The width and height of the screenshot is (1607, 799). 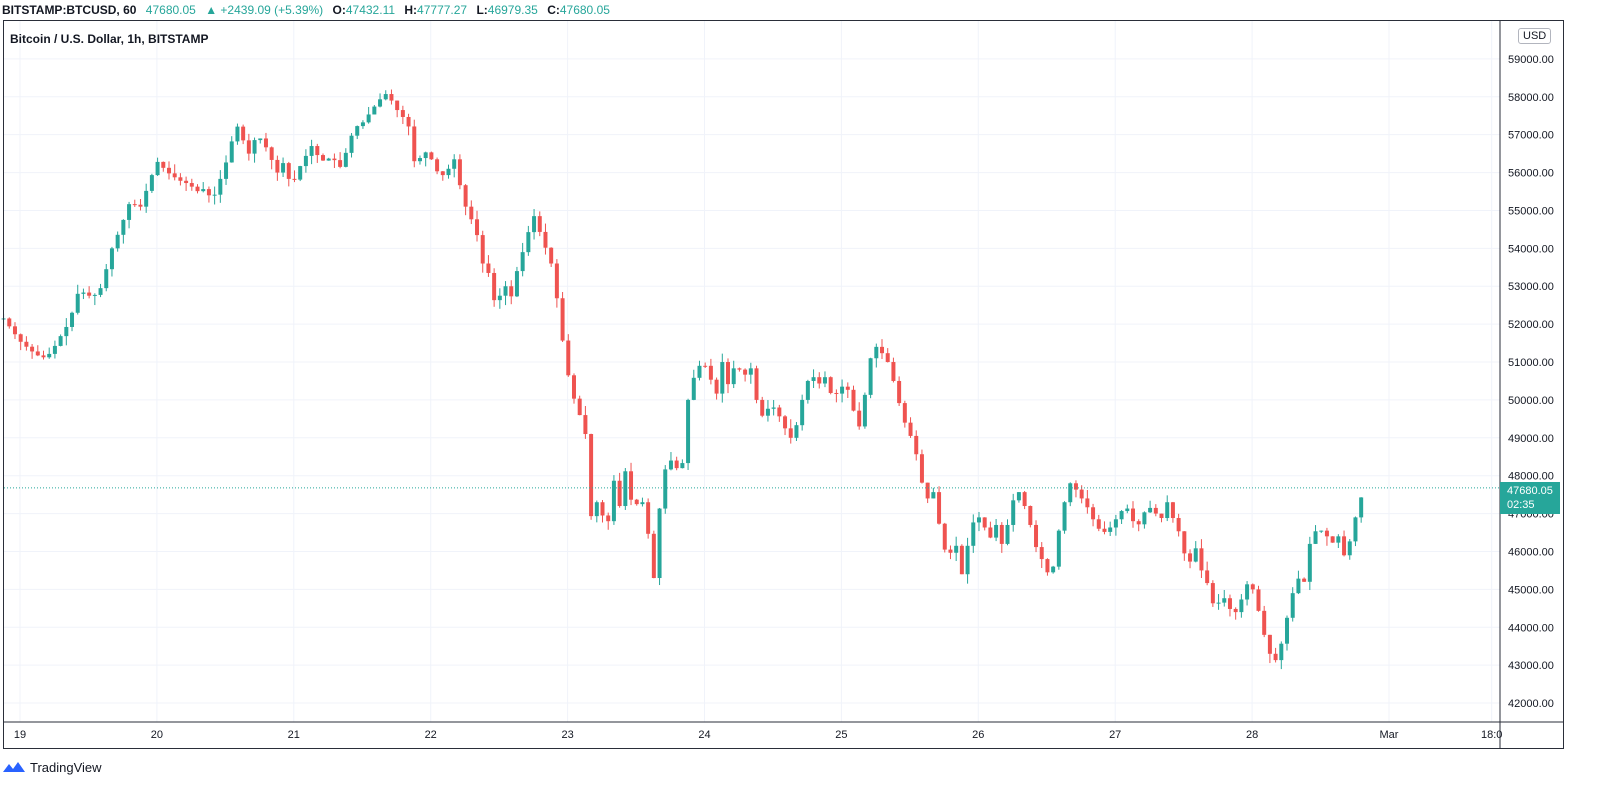 What do you see at coordinates (1531, 174) in the screenshot?
I see `y-tick-label: 56000.00` at bounding box center [1531, 174].